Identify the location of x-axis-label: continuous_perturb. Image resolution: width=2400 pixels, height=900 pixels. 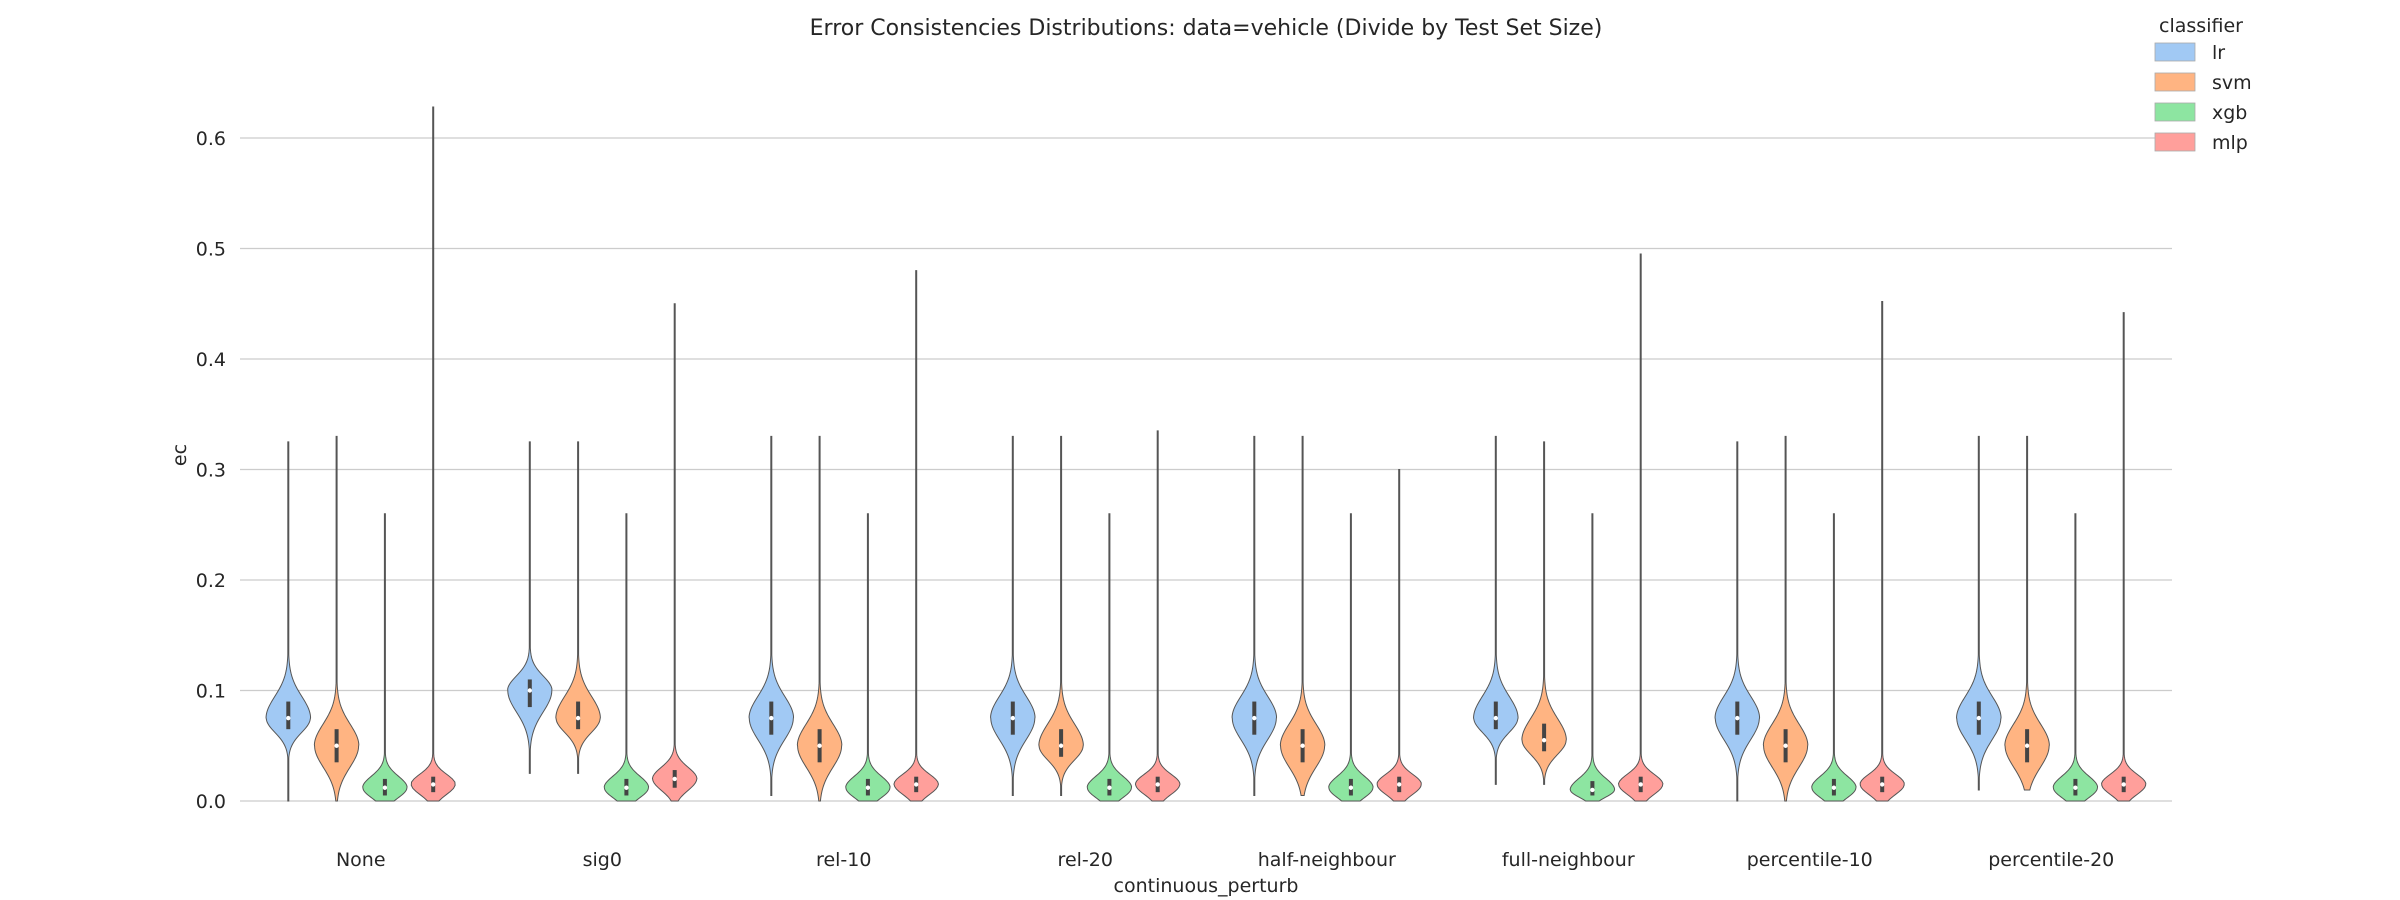
(1206, 886).